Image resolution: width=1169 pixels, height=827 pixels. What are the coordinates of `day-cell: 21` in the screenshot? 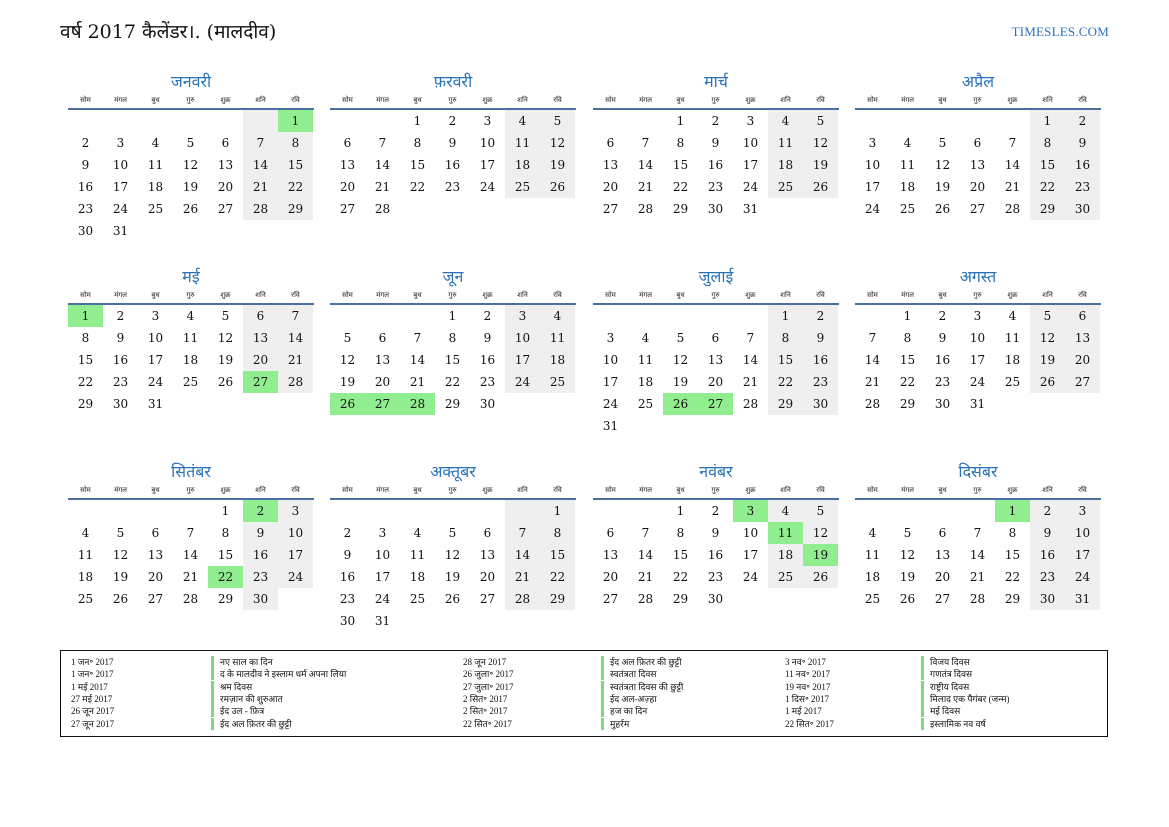 It's located at (382, 187).